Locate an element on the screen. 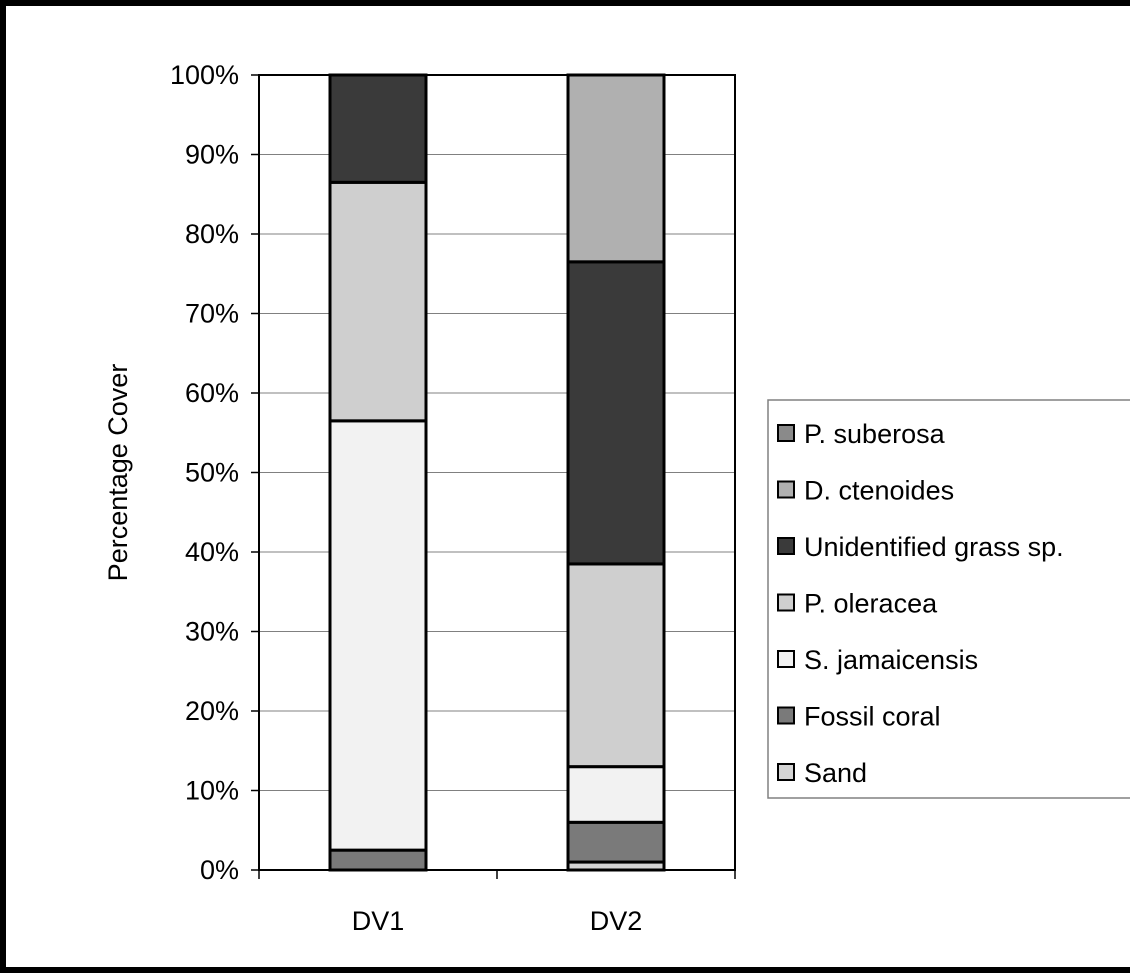  y-tick-label: 40% is located at coordinates (212, 552).